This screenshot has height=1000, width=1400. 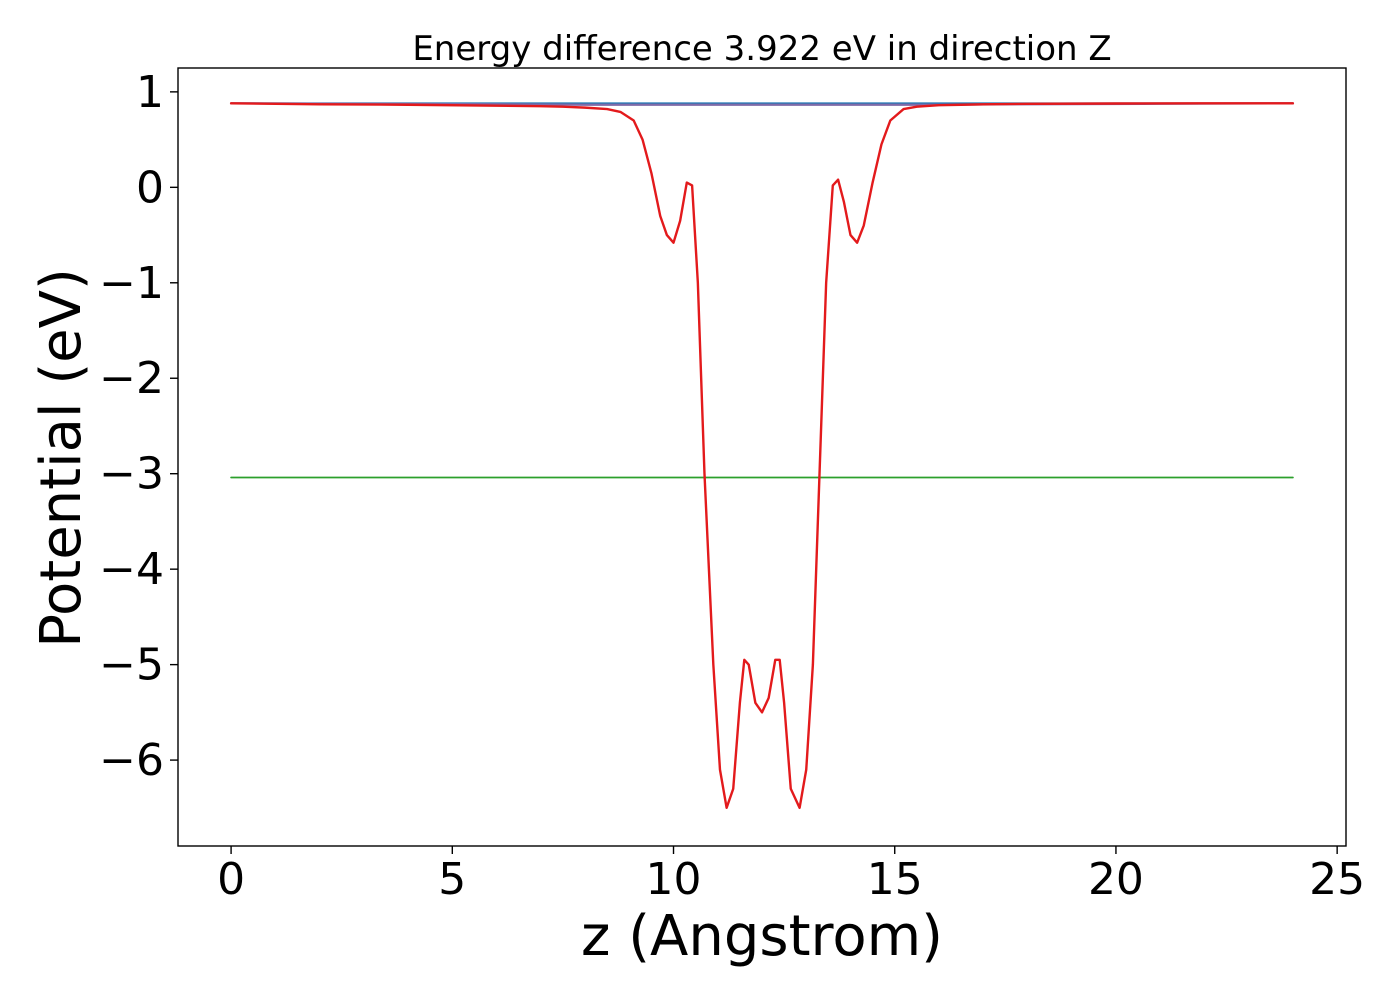 What do you see at coordinates (762, 936) in the screenshot?
I see `x-axis-label: z (Angstrom)` at bounding box center [762, 936].